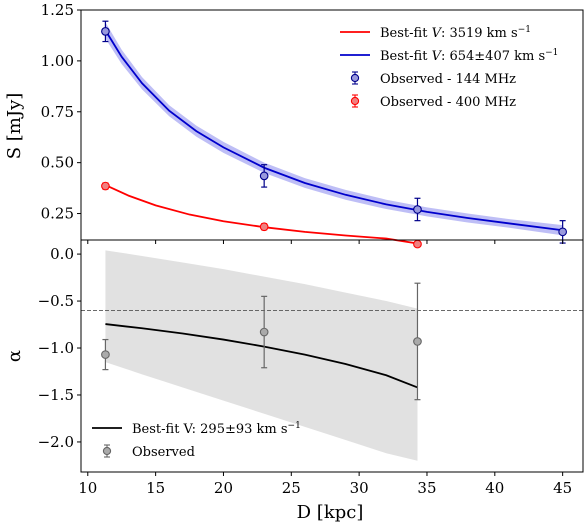  What do you see at coordinates (330, 512) in the screenshot?
I see `x-axis-label: D [kpc]` at bounding box center [330, 512].